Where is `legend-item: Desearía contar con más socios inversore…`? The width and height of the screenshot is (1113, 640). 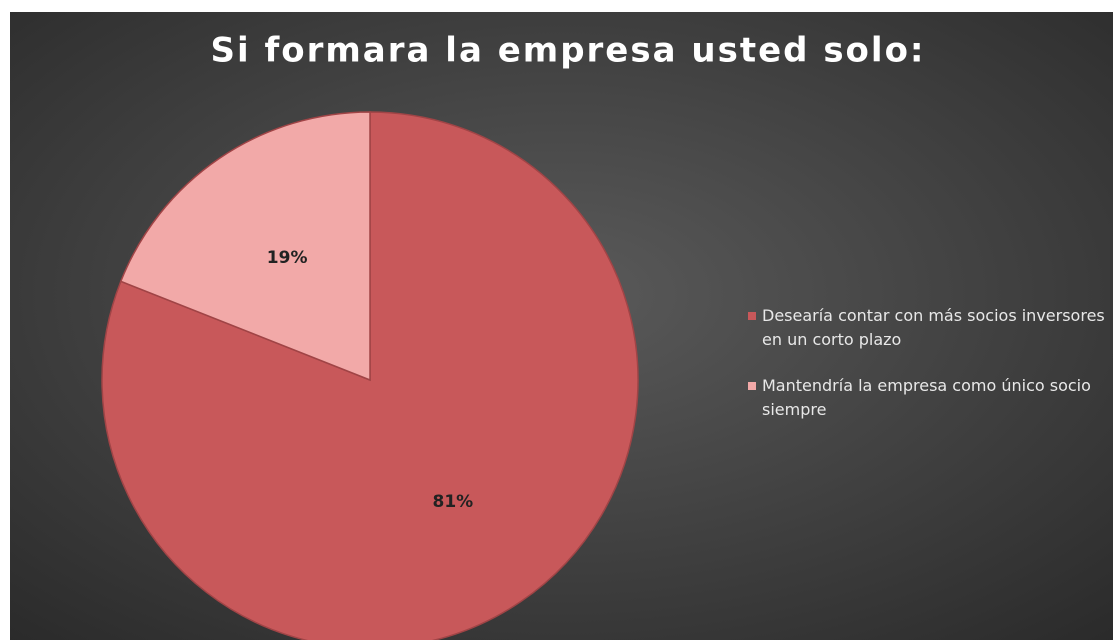 legend-item: Desearía contar con más socios inversore… is located at coordinates (928, 328).